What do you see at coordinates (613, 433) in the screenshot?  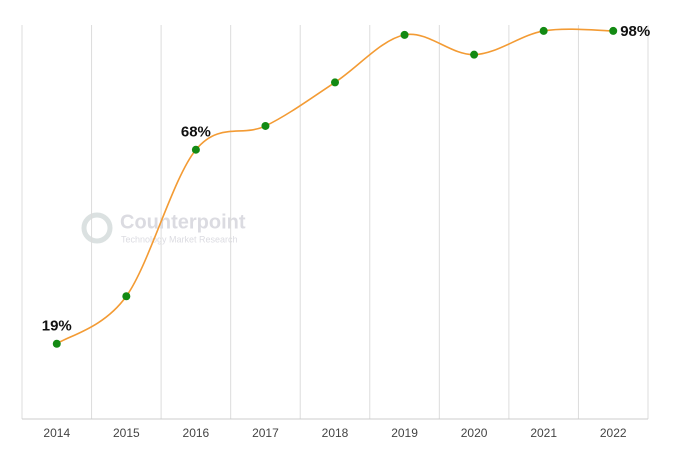 I see `x-tick-label: 2022` at bounding box center [613, 433].